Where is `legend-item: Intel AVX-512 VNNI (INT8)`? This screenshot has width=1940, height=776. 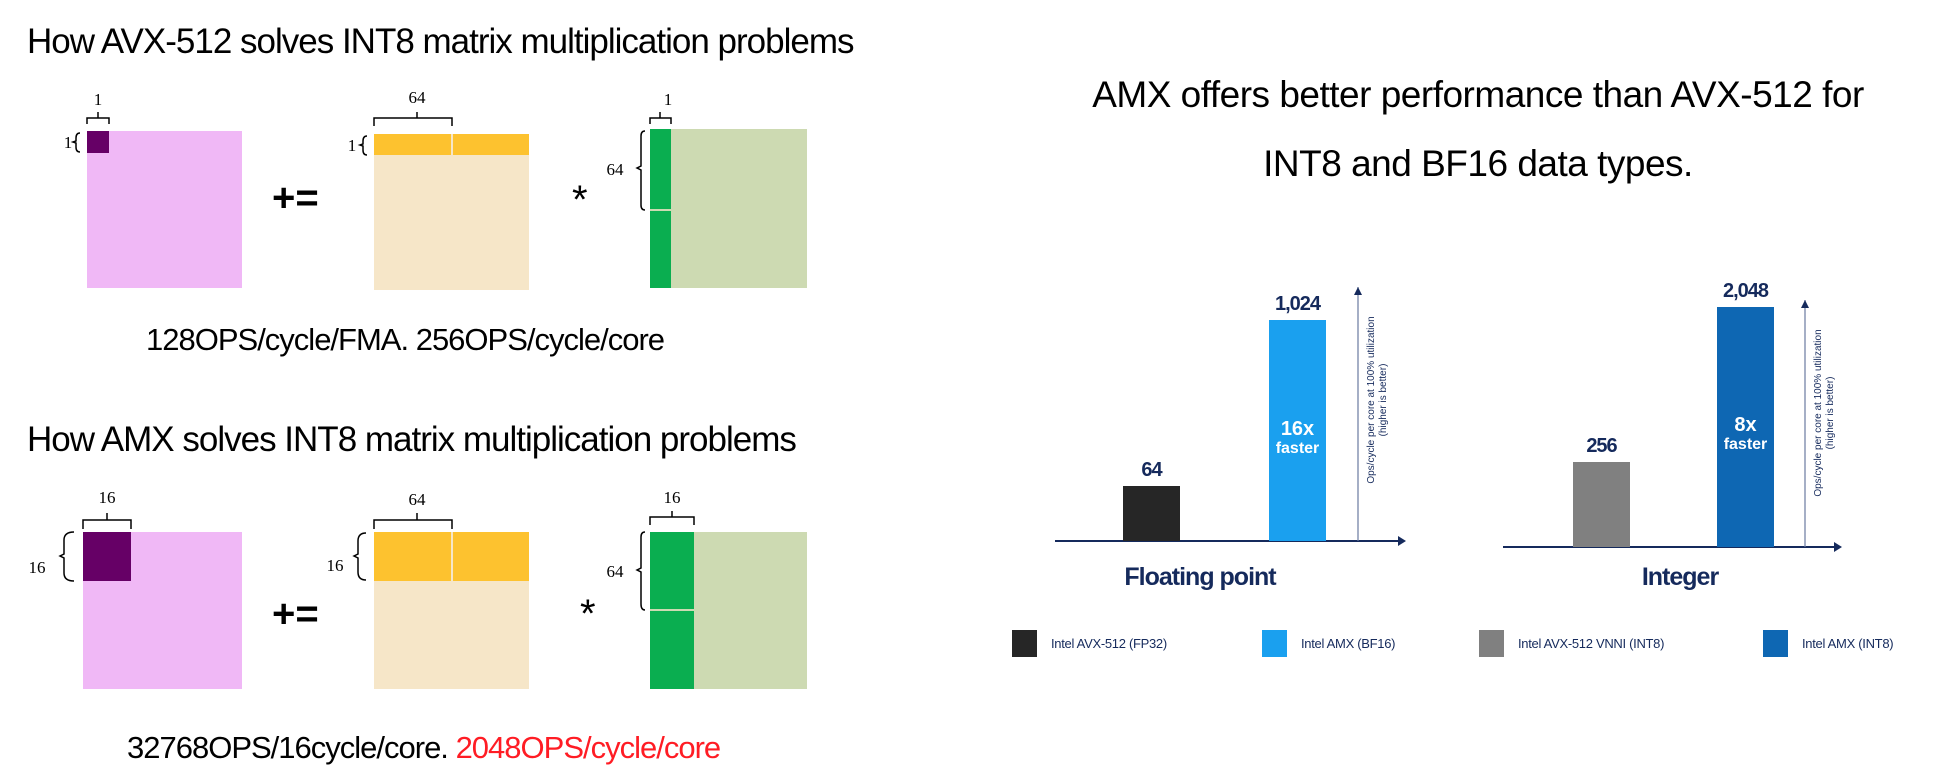
legend-item: Intel AVX-512 VNNI (INT8) is located at coordinates (1571, 643).